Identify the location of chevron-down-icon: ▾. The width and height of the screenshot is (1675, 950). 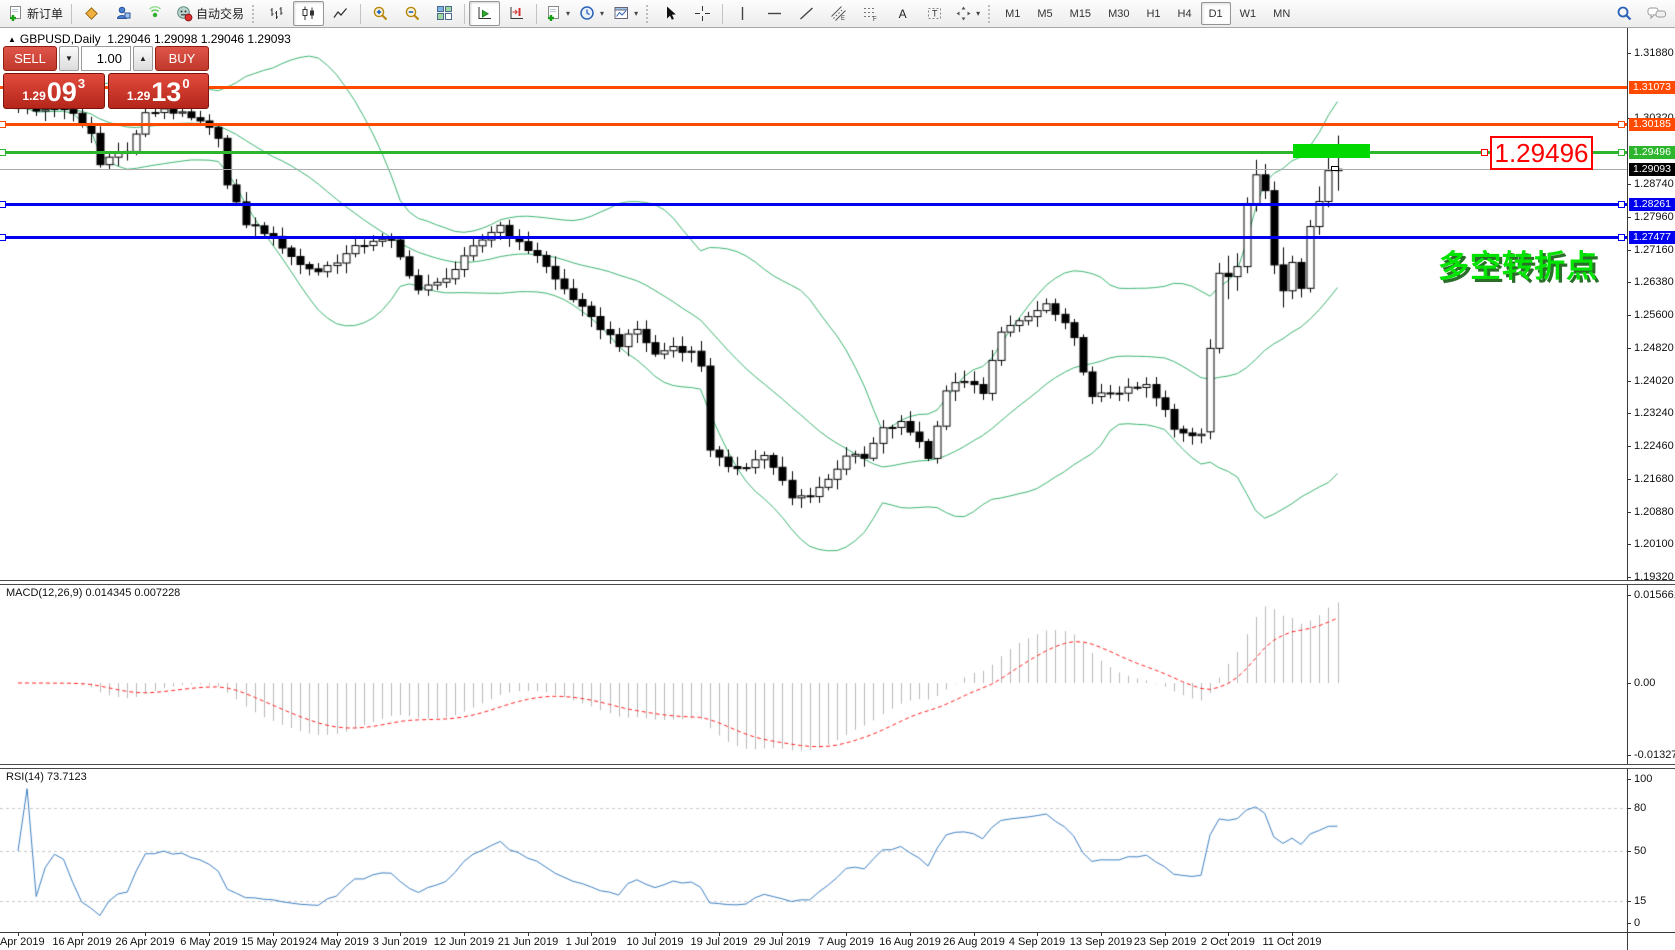
(636, 13).